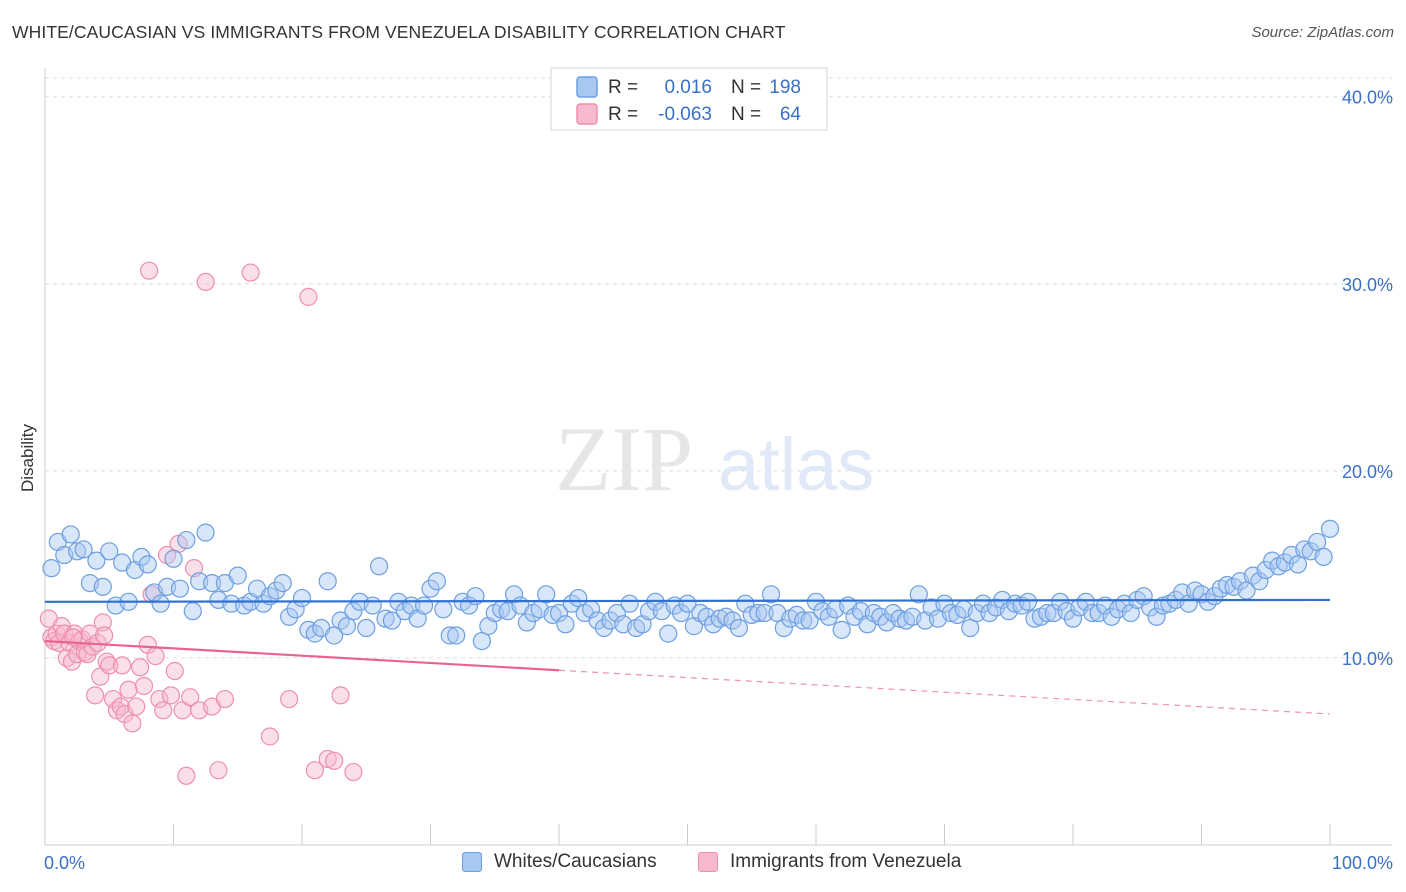 Image resolution: width=1406 pixels, height=892 pixels. Describe the element at coordinates (846, 861) in the screenshot. I see `legend-label-venezuela: Immigrants from Venezuela` at that location.